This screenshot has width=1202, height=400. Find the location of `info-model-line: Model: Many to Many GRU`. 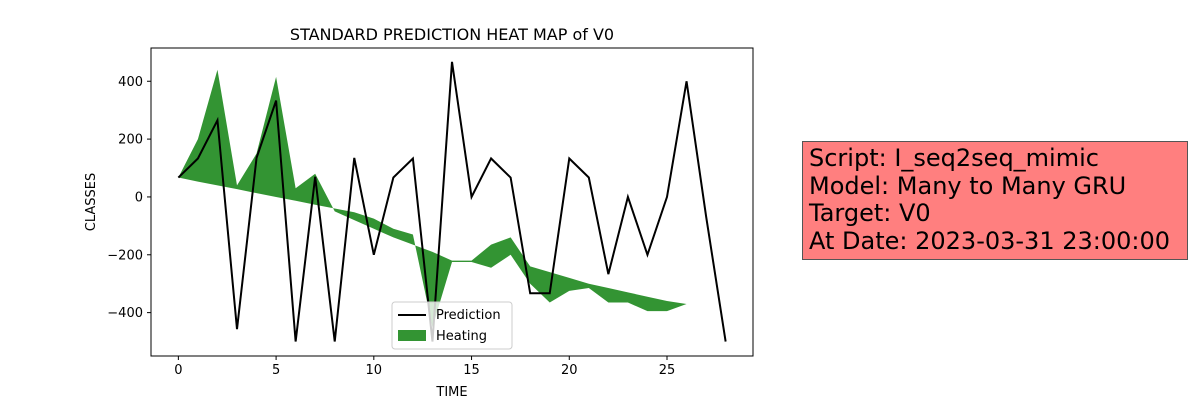

info-model-line: Model: Many to Many GRU is located at coordinates (968, 185).